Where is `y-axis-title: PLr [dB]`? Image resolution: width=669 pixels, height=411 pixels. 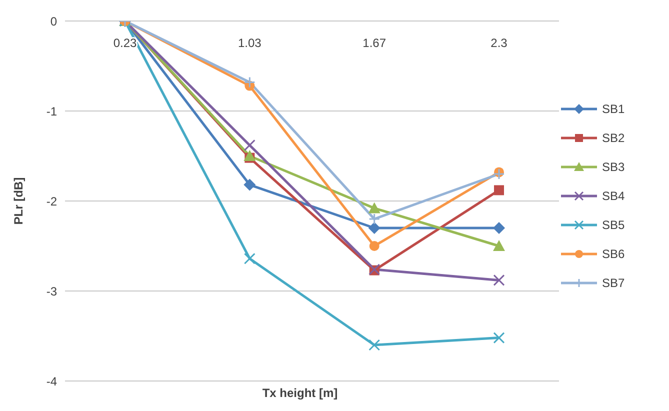
y-axis-title: PLr [dB] is located at coordinates (18, 201).